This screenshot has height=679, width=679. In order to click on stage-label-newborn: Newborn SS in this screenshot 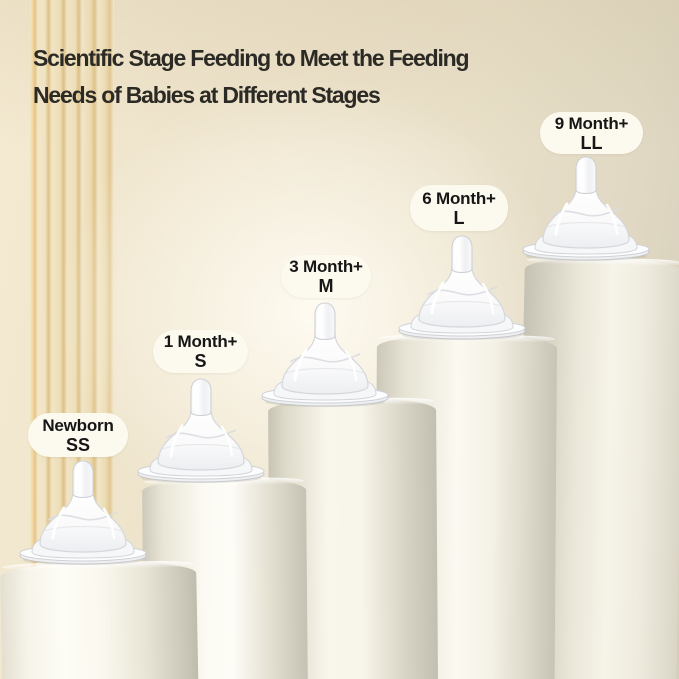, I will do `click(78, 435)`.